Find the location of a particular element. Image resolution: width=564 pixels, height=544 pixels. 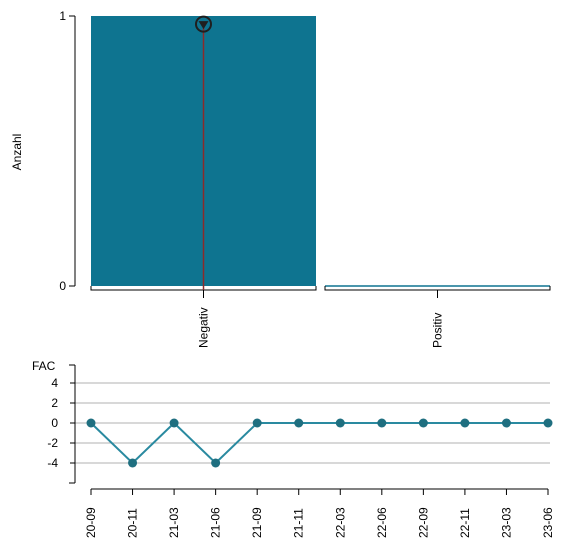

bar-chart-y-axis-label: Anzahl is located at coordinates (17, 152).